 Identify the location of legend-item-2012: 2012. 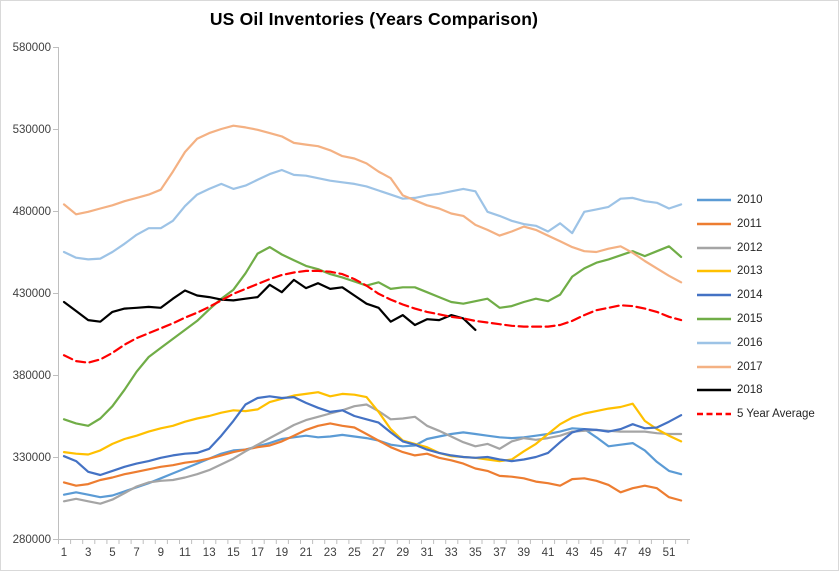
(730, 248).